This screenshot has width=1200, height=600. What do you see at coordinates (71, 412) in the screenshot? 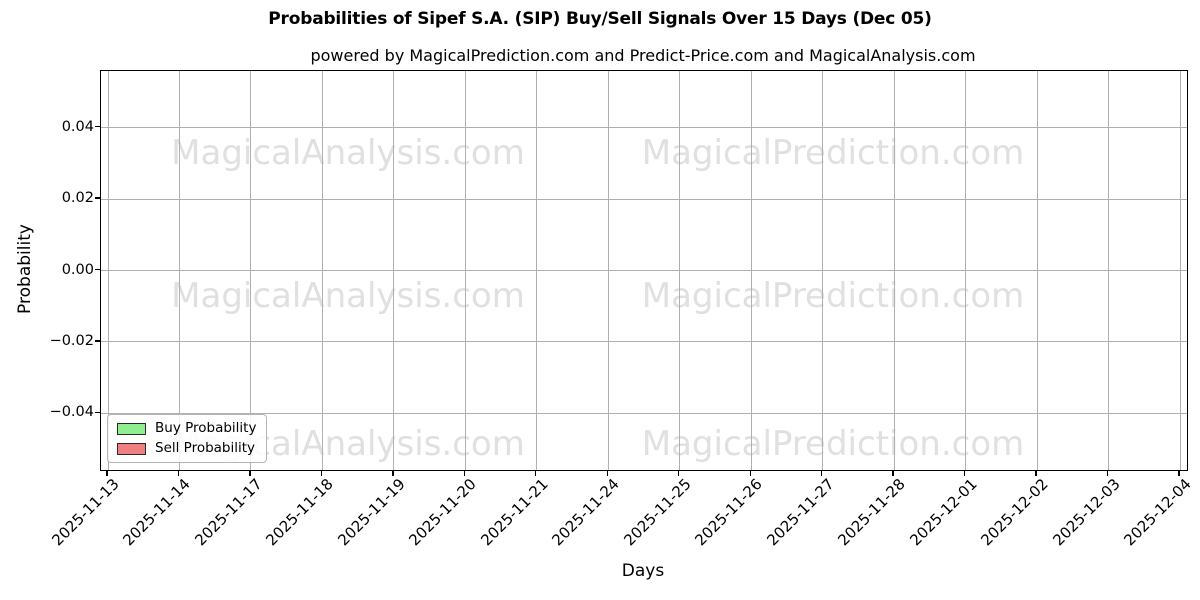
I see `y-tick-label: −0.04` at bounding box center [71, 412].